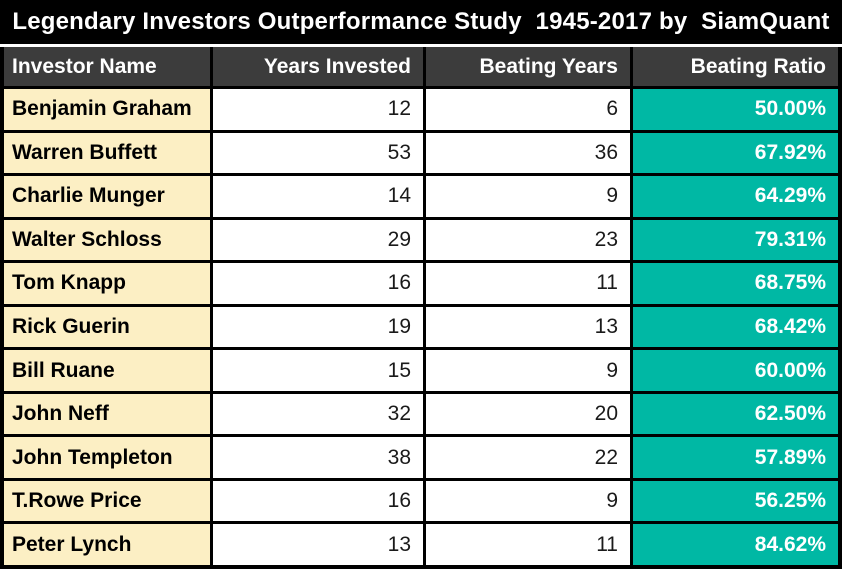 This screenshot has height=569, width=842. I want to click on column-header-investor-name: Investor Name, so click(84, 66).